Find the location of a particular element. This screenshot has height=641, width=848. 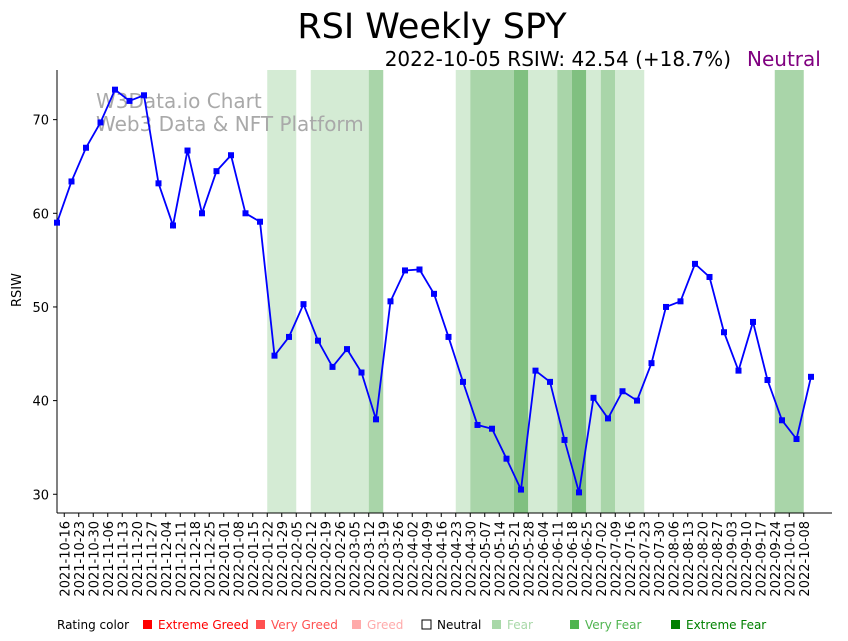

x-tick-label: 2022-07-02 is located at coordinates (602, 559).